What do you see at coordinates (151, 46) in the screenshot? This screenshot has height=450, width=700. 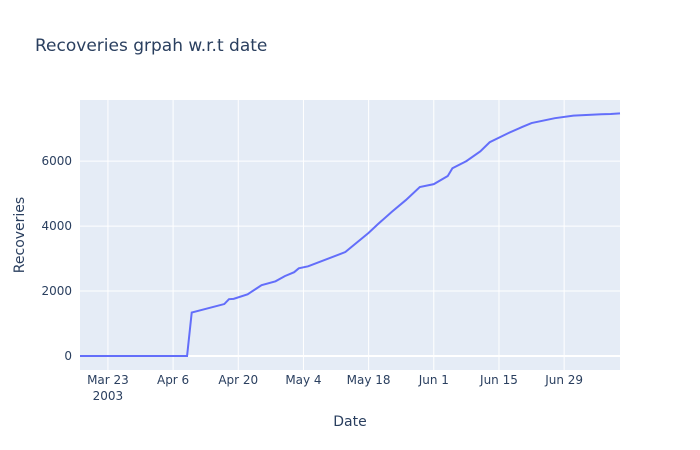 I see `chart-title: Recoveries grpah w.r.t date` at bounding box center [151, 46].